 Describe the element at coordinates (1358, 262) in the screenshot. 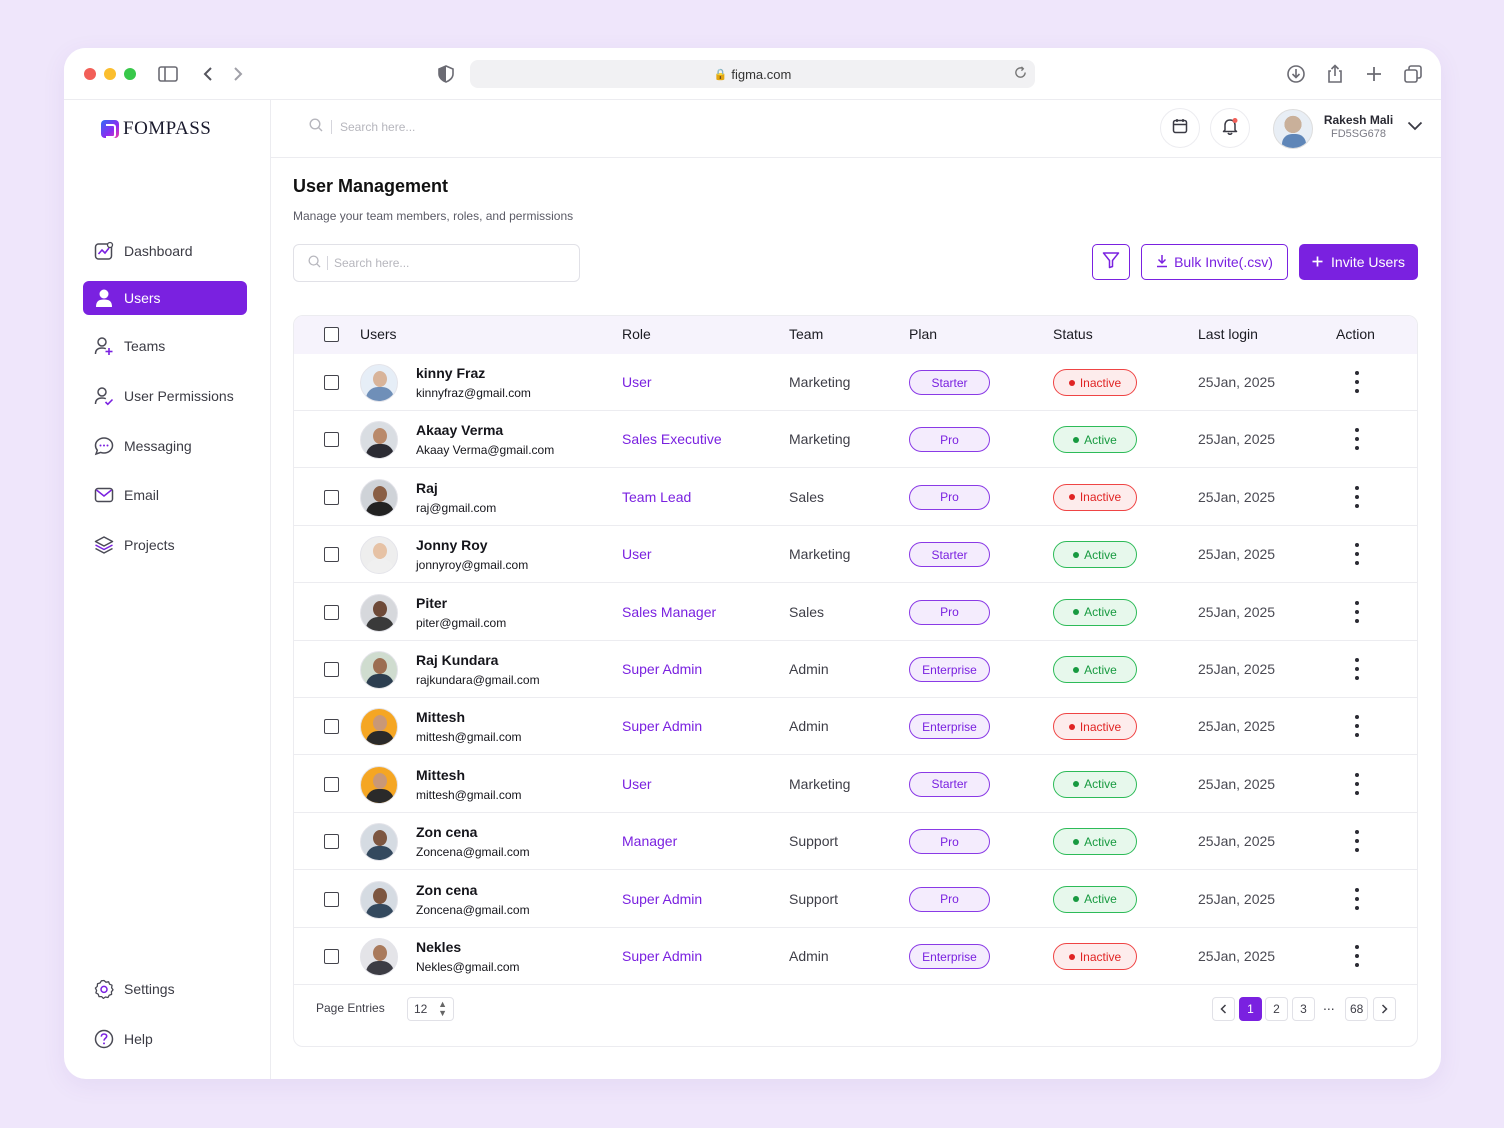

I see `invite-users-button: Invite Users` at that location.